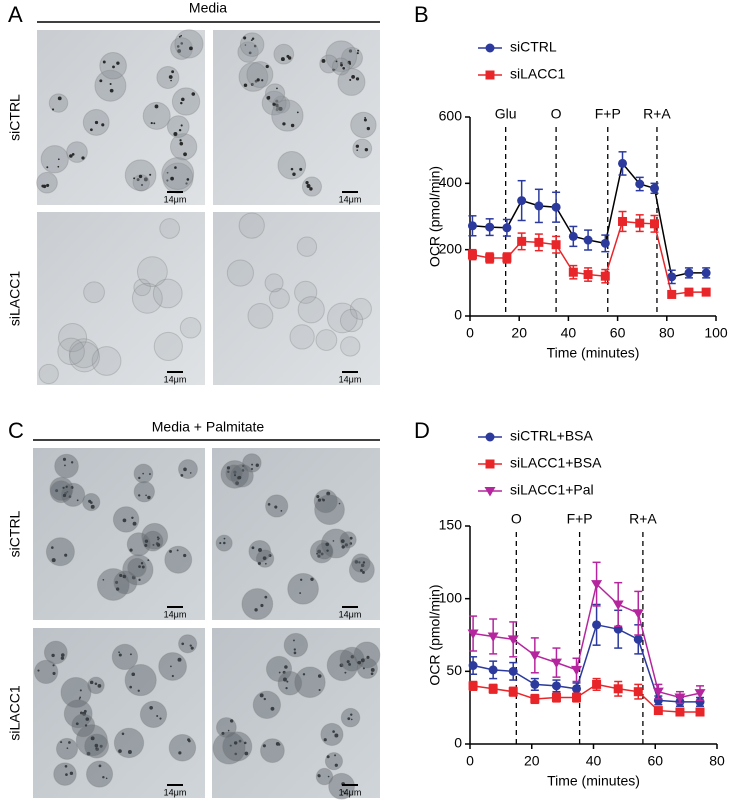 This screenshot has width=736, height=800. I want to click on injection-label: F+P, so click(580, 519).